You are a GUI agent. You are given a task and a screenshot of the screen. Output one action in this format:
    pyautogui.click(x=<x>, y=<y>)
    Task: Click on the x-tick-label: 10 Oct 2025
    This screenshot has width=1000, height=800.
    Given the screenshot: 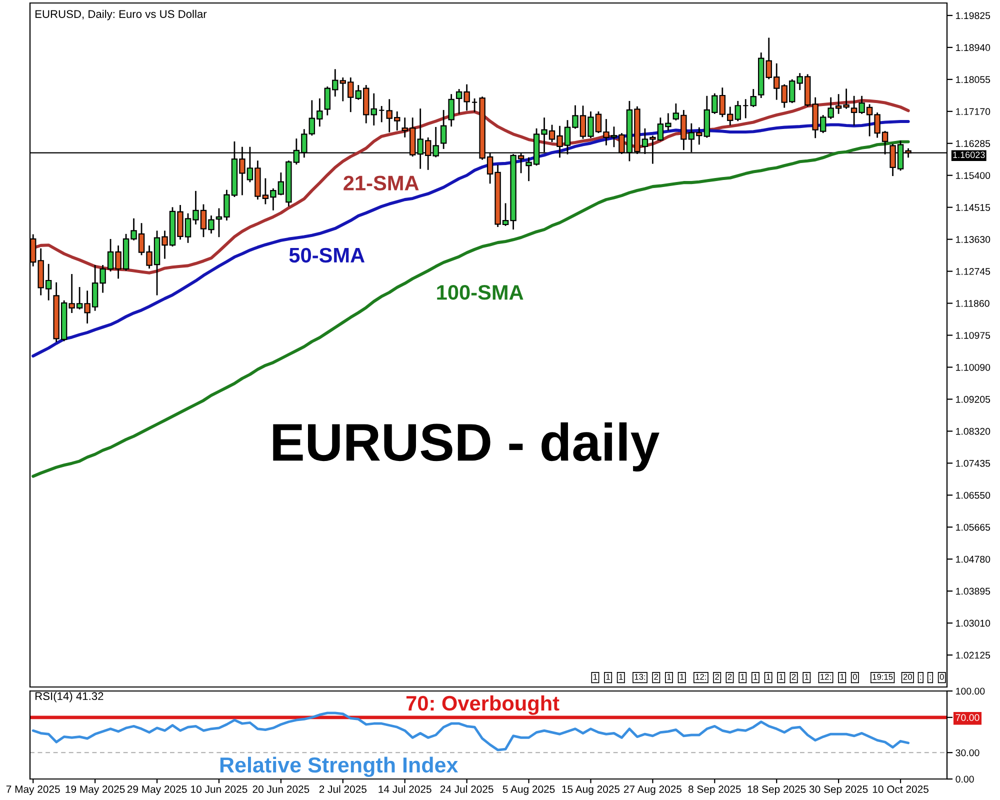 What is the action you would take?
    pyautogui.click(x=900, y=789)
    